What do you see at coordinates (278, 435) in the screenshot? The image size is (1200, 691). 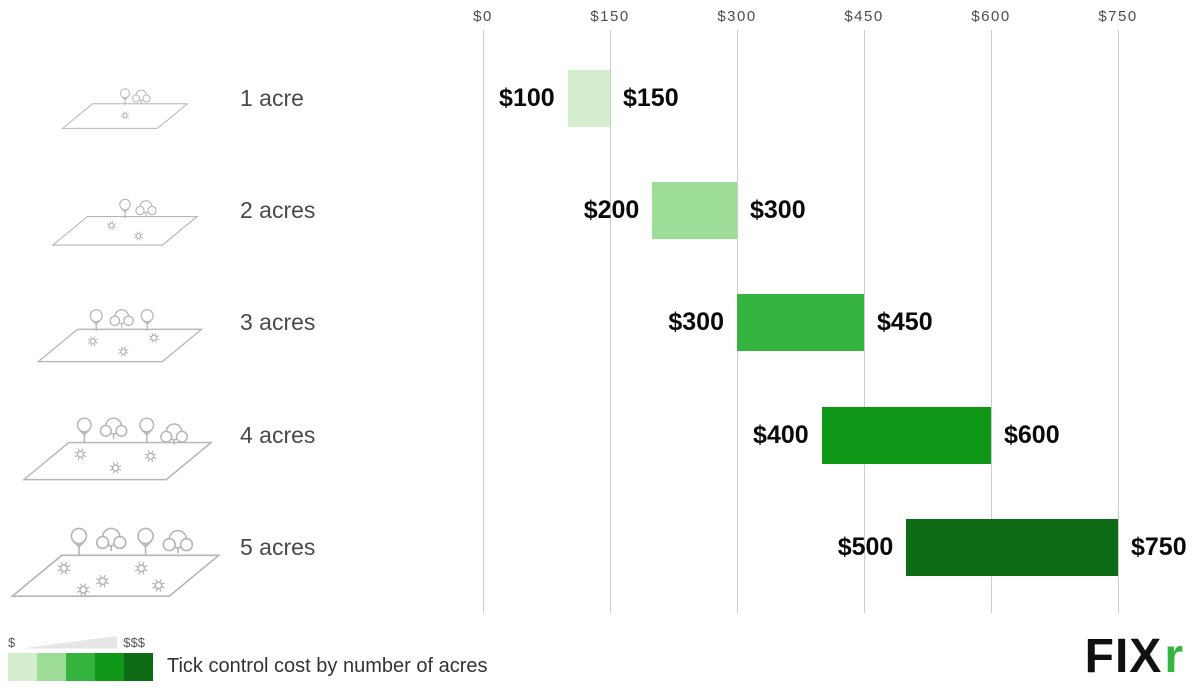 I see `category-label: 4 acres` at bounding box center [278, 435].